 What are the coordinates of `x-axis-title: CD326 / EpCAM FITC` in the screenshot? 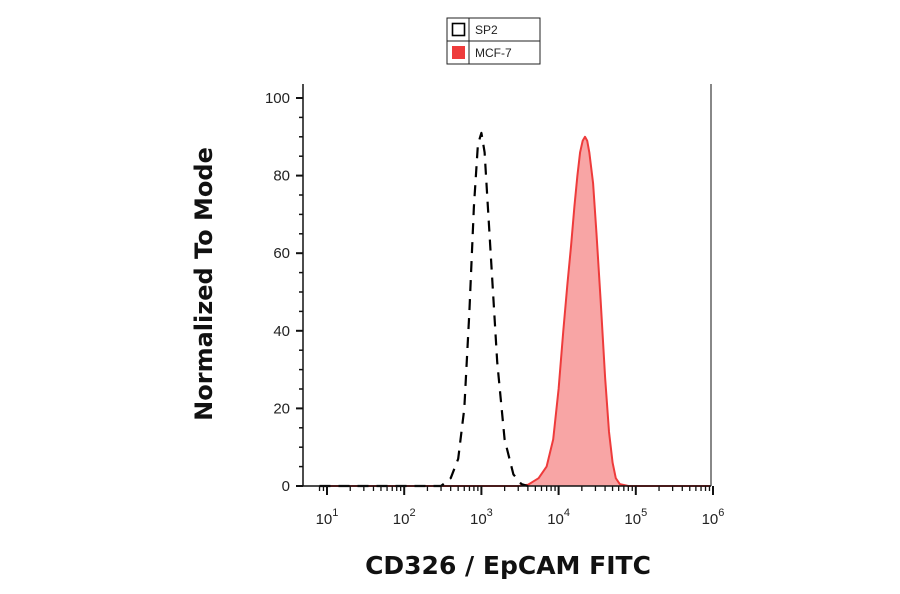 It's located at (508, 565).